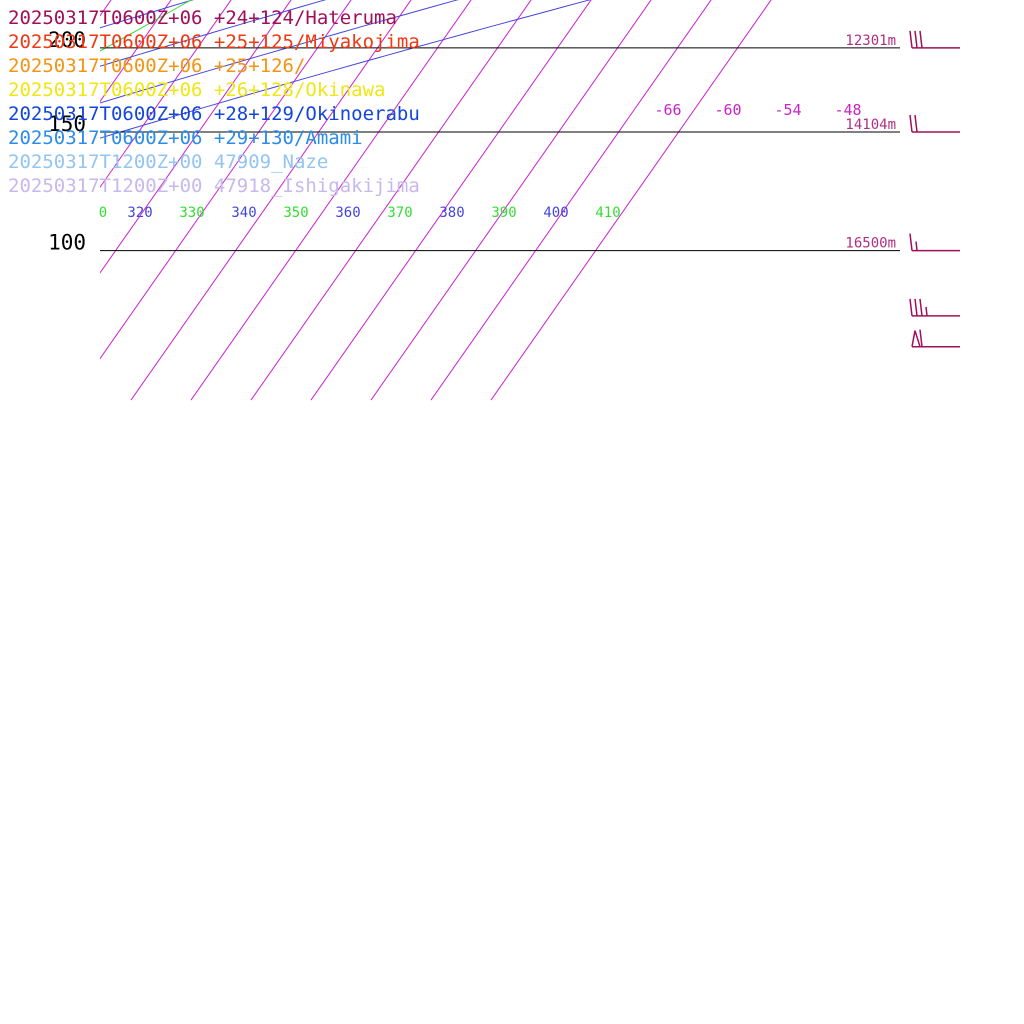  What do you see at coordinates (191, 213) in the screenshot?
I see `theta-label: 330` at bounding box center [191, 213].